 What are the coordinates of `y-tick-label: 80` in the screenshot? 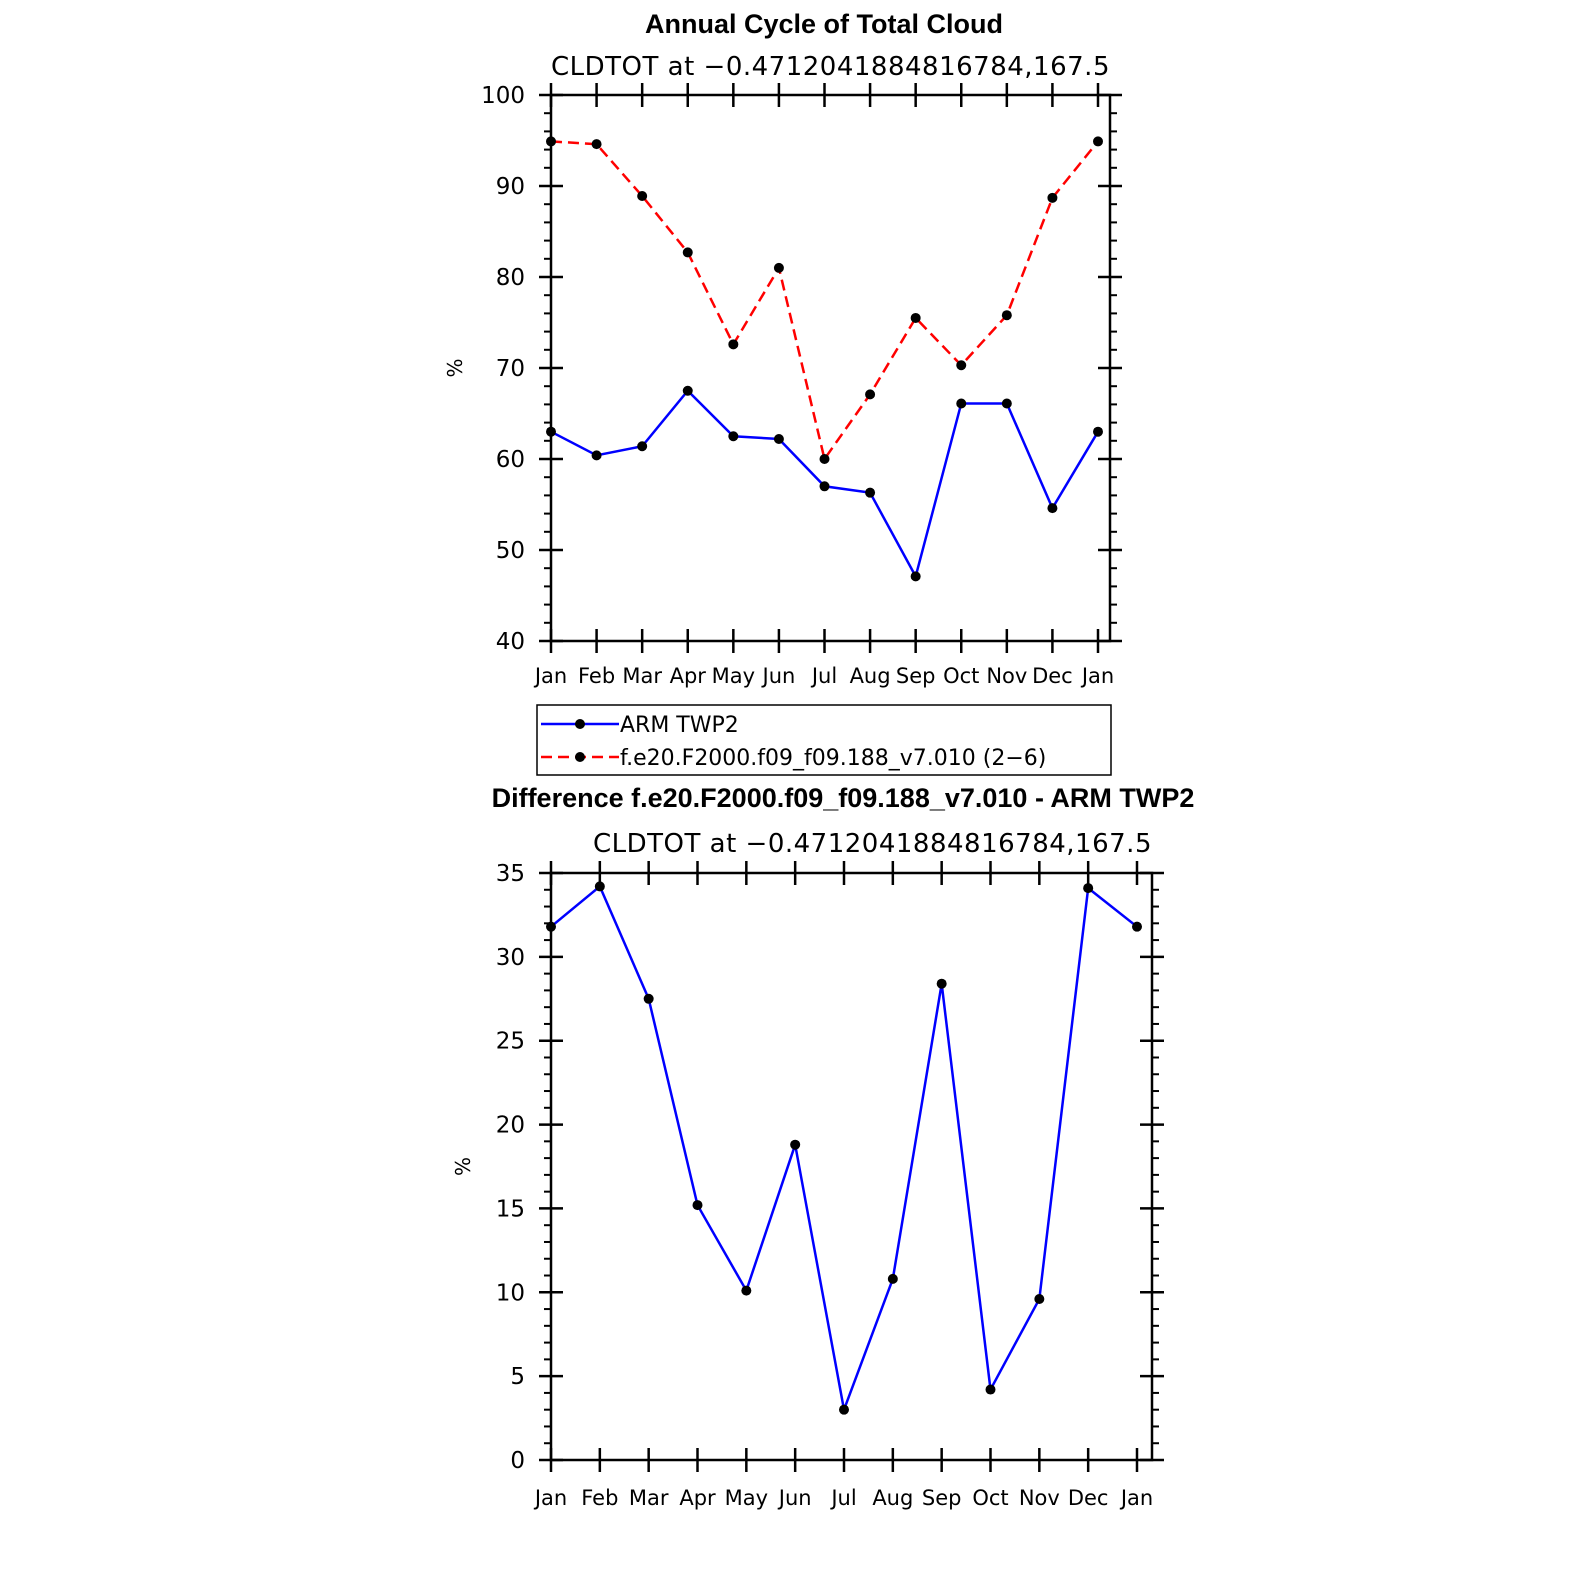 It's located at (510, 278).